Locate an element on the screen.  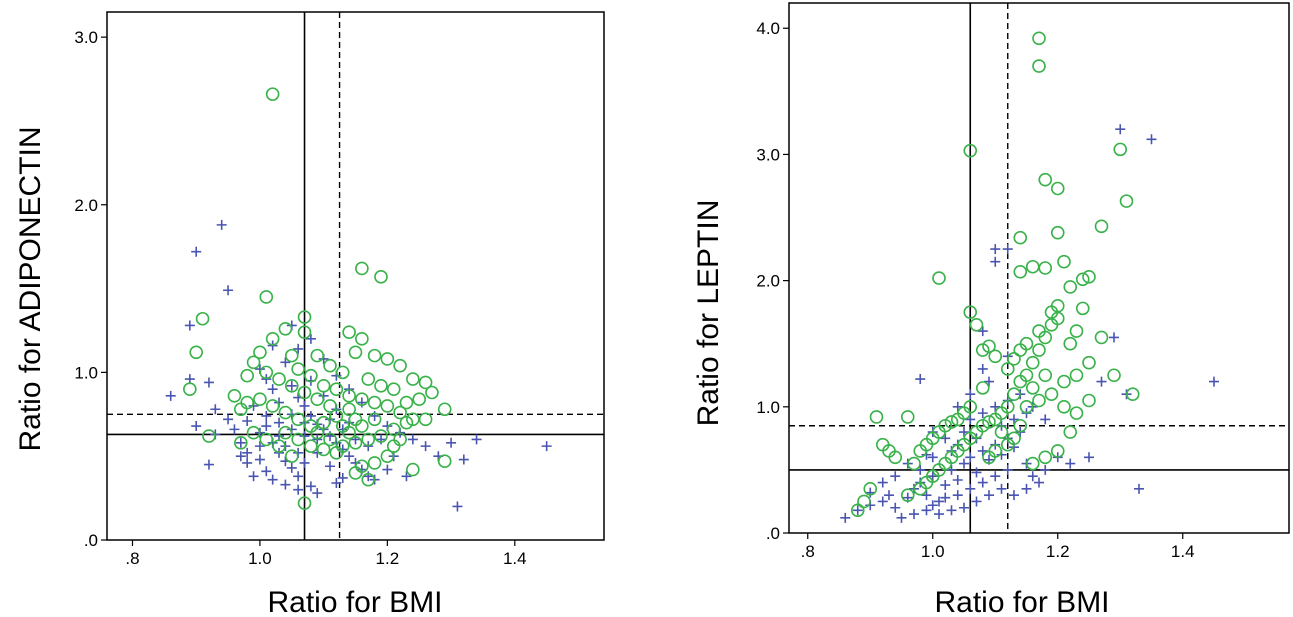
x-tick-label: 1.2 is located at coordinates (1058, 551).